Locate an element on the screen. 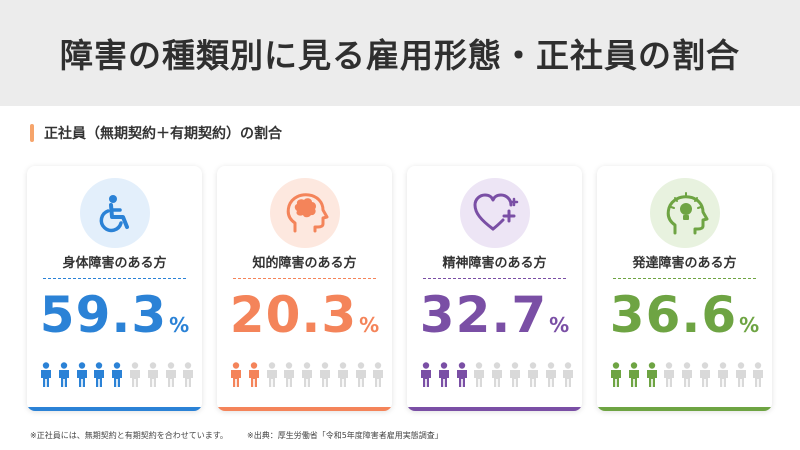 The width and height of the screenshot is (800, 450). card-developmental: 発達障害のある方 36.6 % is located at coordinates (684, 288).